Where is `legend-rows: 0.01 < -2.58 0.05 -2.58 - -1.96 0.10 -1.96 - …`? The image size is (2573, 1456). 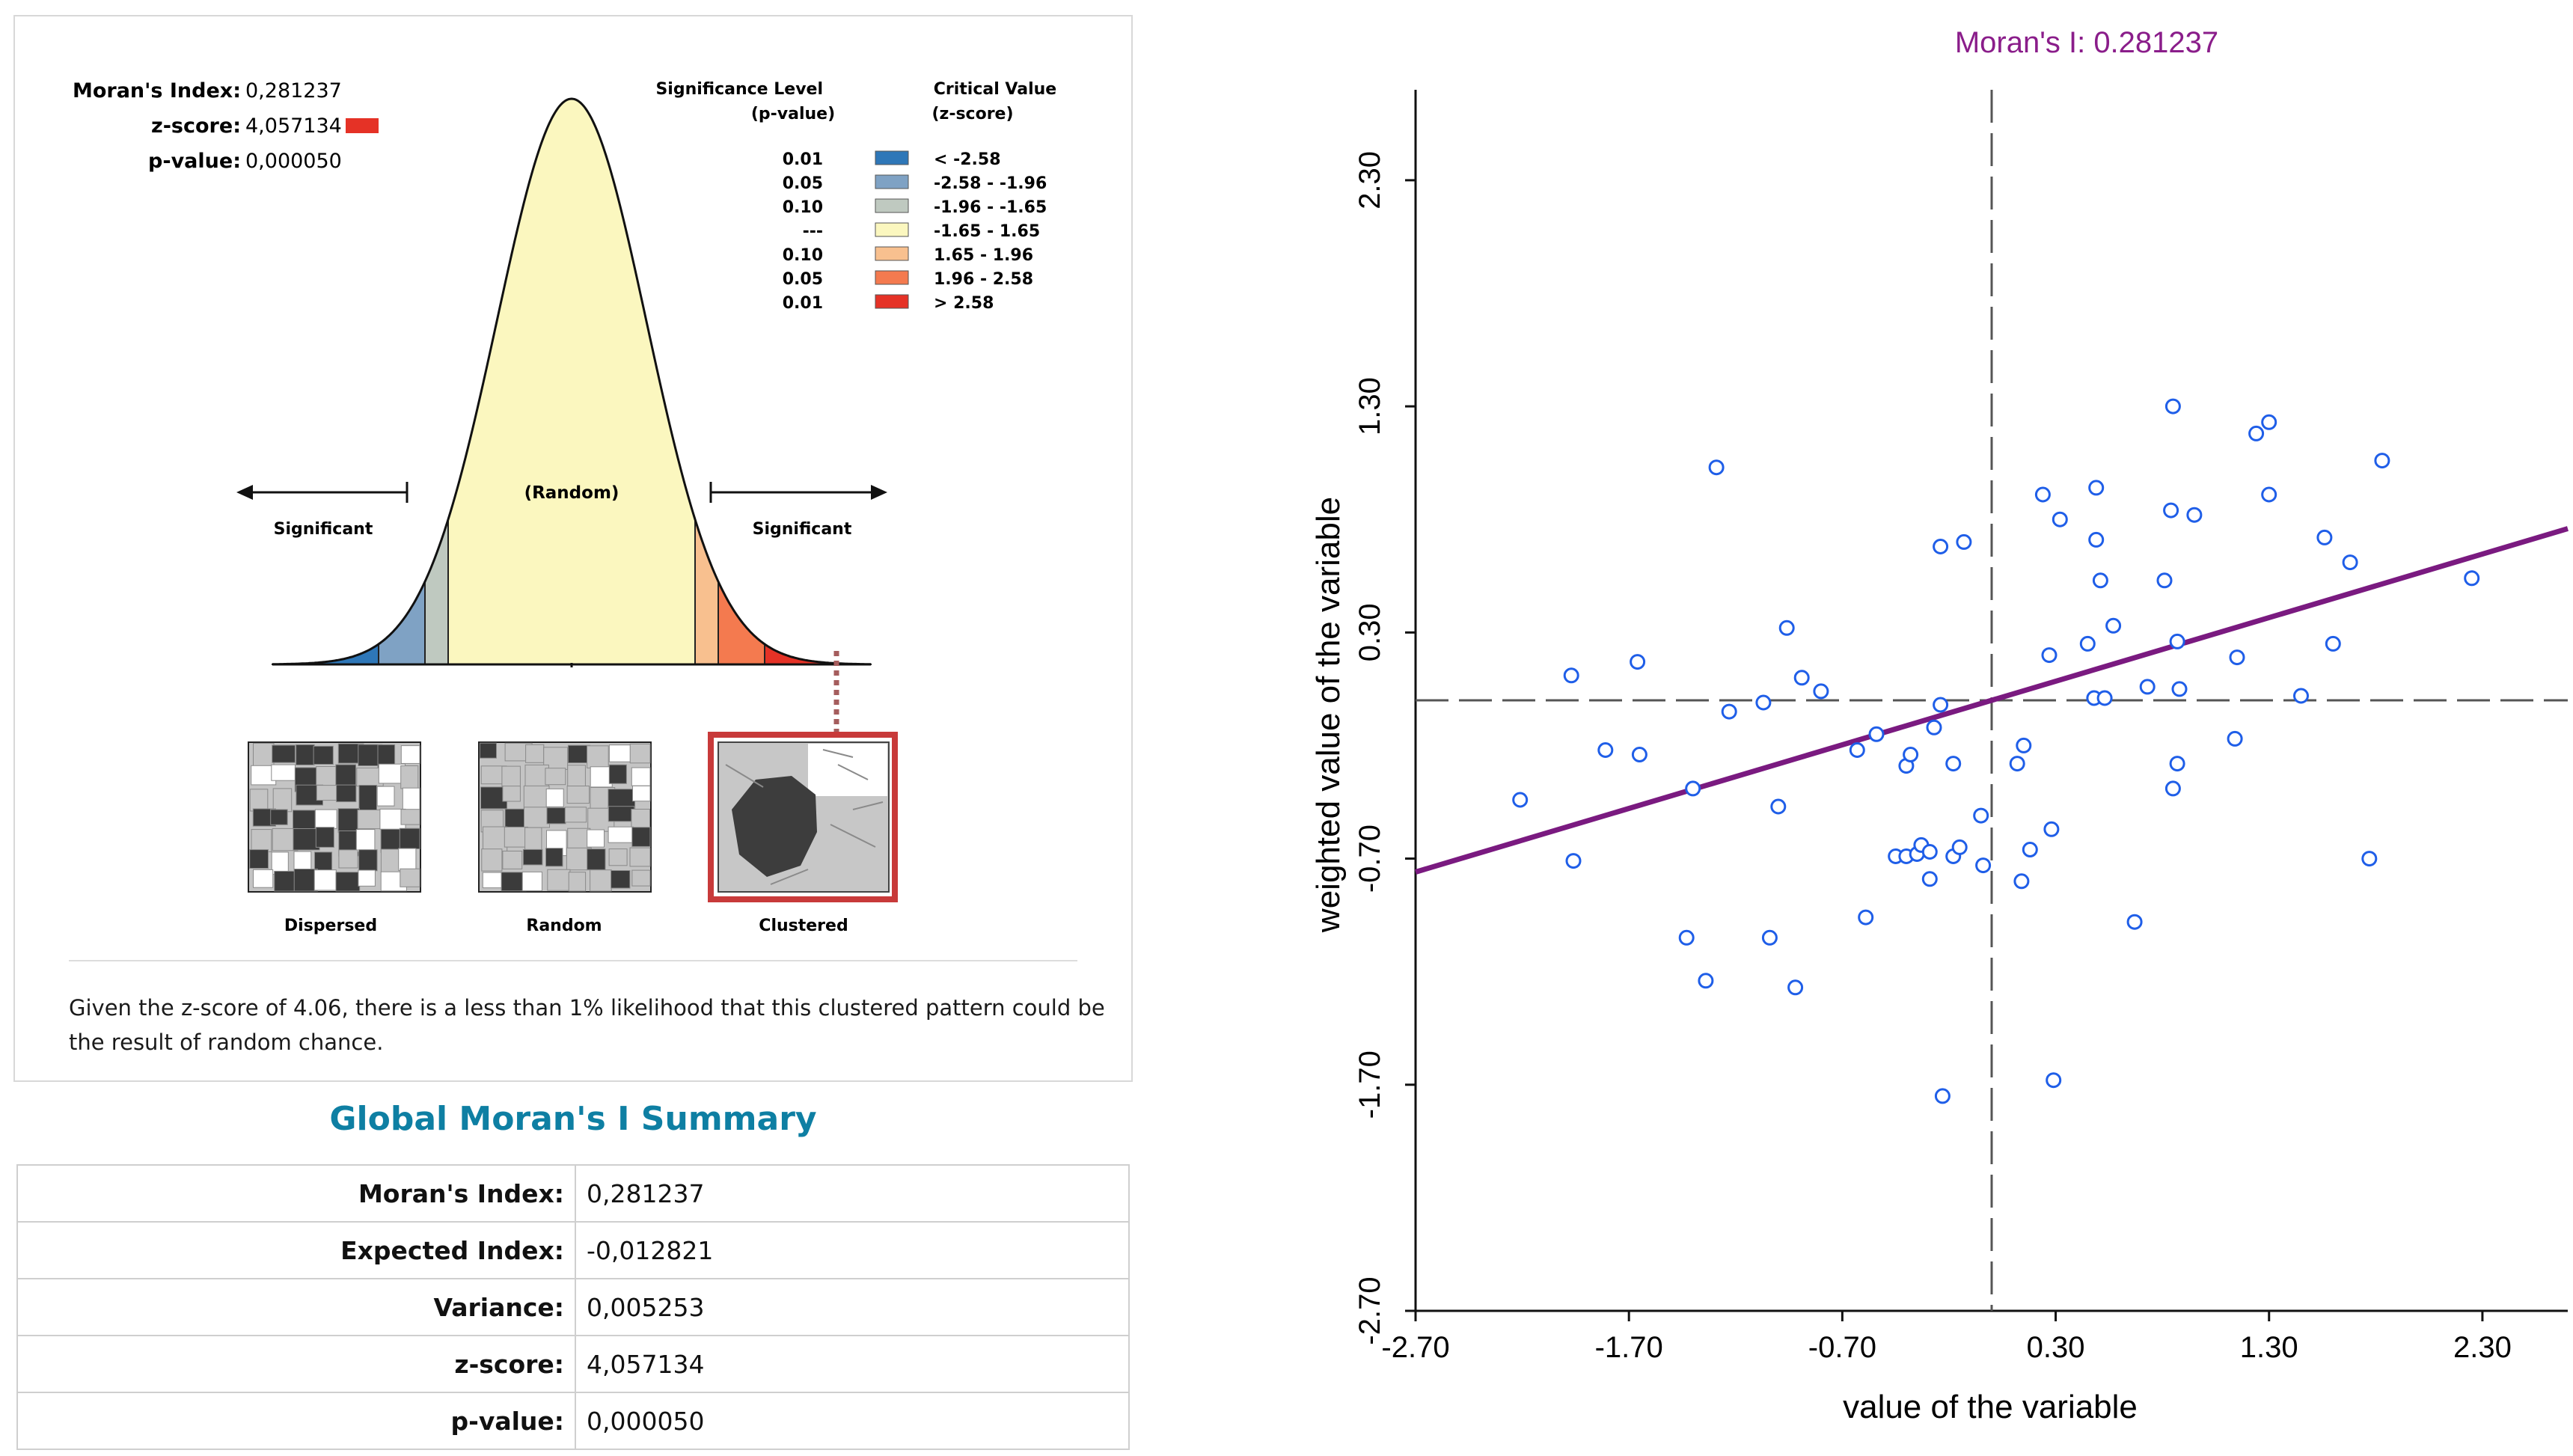 legend-rows: 0.01 < -2.58 0.05 -2.58 - -1.96 0.10 -1.96 - … is located at coordinates (915, 231).